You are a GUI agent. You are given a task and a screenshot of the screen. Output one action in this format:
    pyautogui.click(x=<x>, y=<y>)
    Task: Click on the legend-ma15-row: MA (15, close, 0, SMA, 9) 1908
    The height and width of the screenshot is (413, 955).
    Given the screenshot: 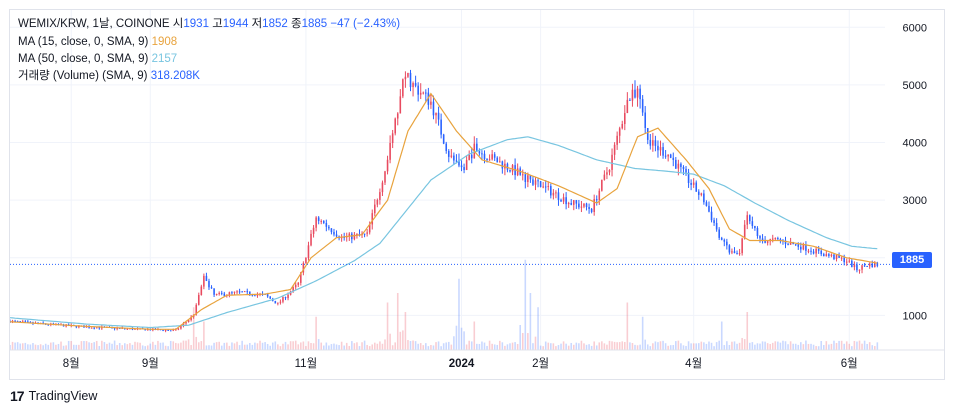 What is the action you would take?
    pyautogui.click(x=97, y=42)
    